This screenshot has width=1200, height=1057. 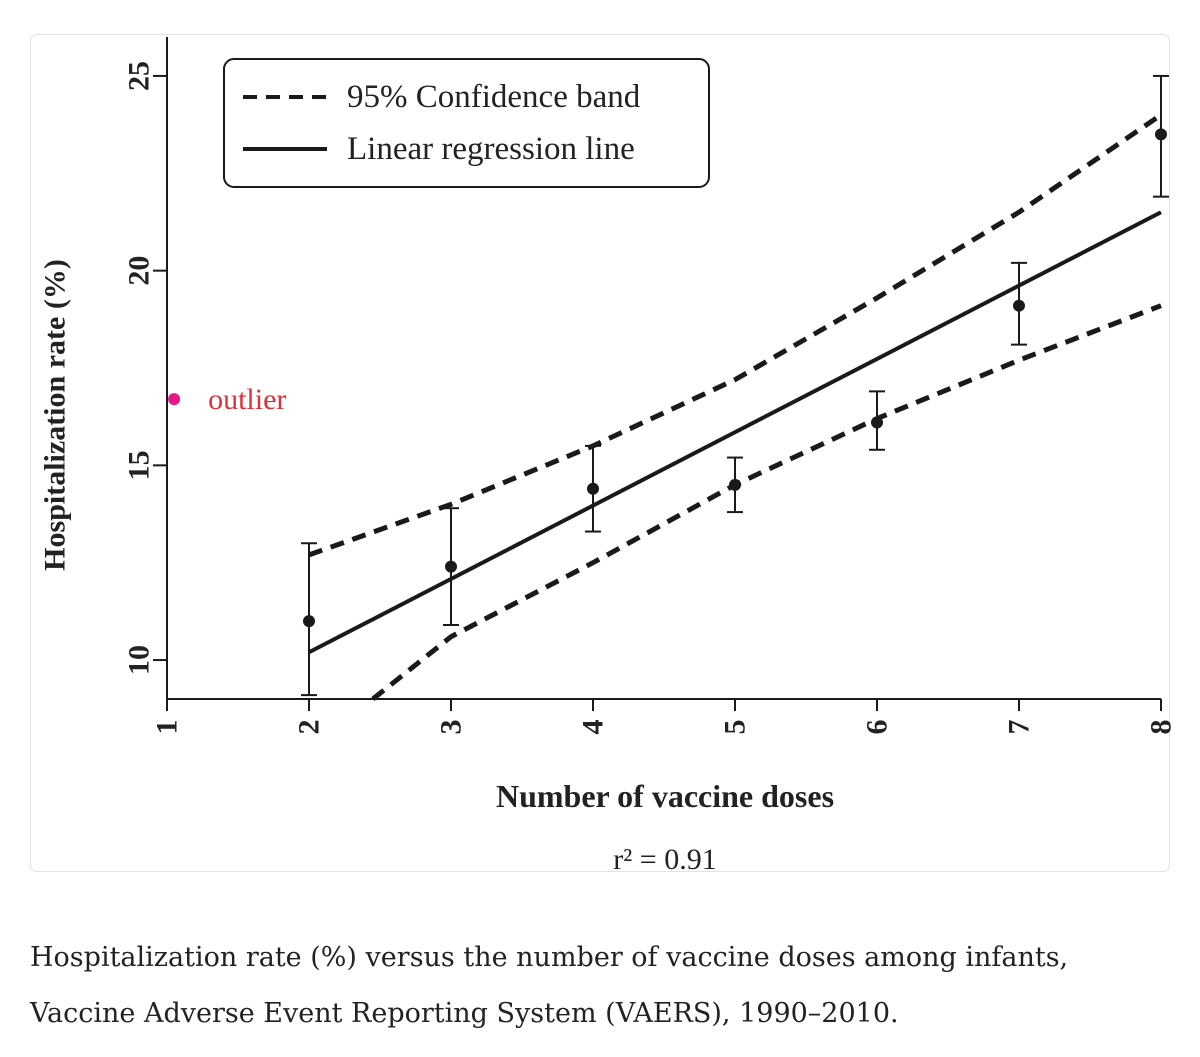 I want to click on x-tick-label-7: 7, so click(x=1019, y=727).